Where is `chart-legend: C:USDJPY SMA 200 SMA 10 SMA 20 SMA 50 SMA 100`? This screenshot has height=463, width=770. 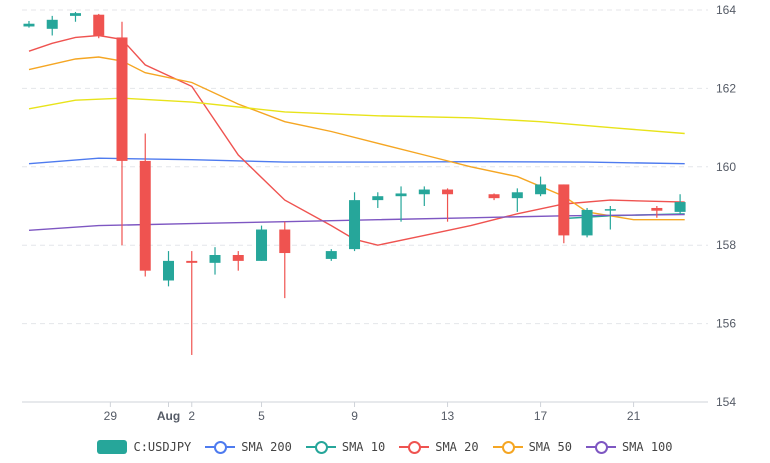 chart-legend: C:USDJPY SMA 200 SMA 10 SMA 20 SMA 50 SMA 100 is located at coordinates (385, 447).